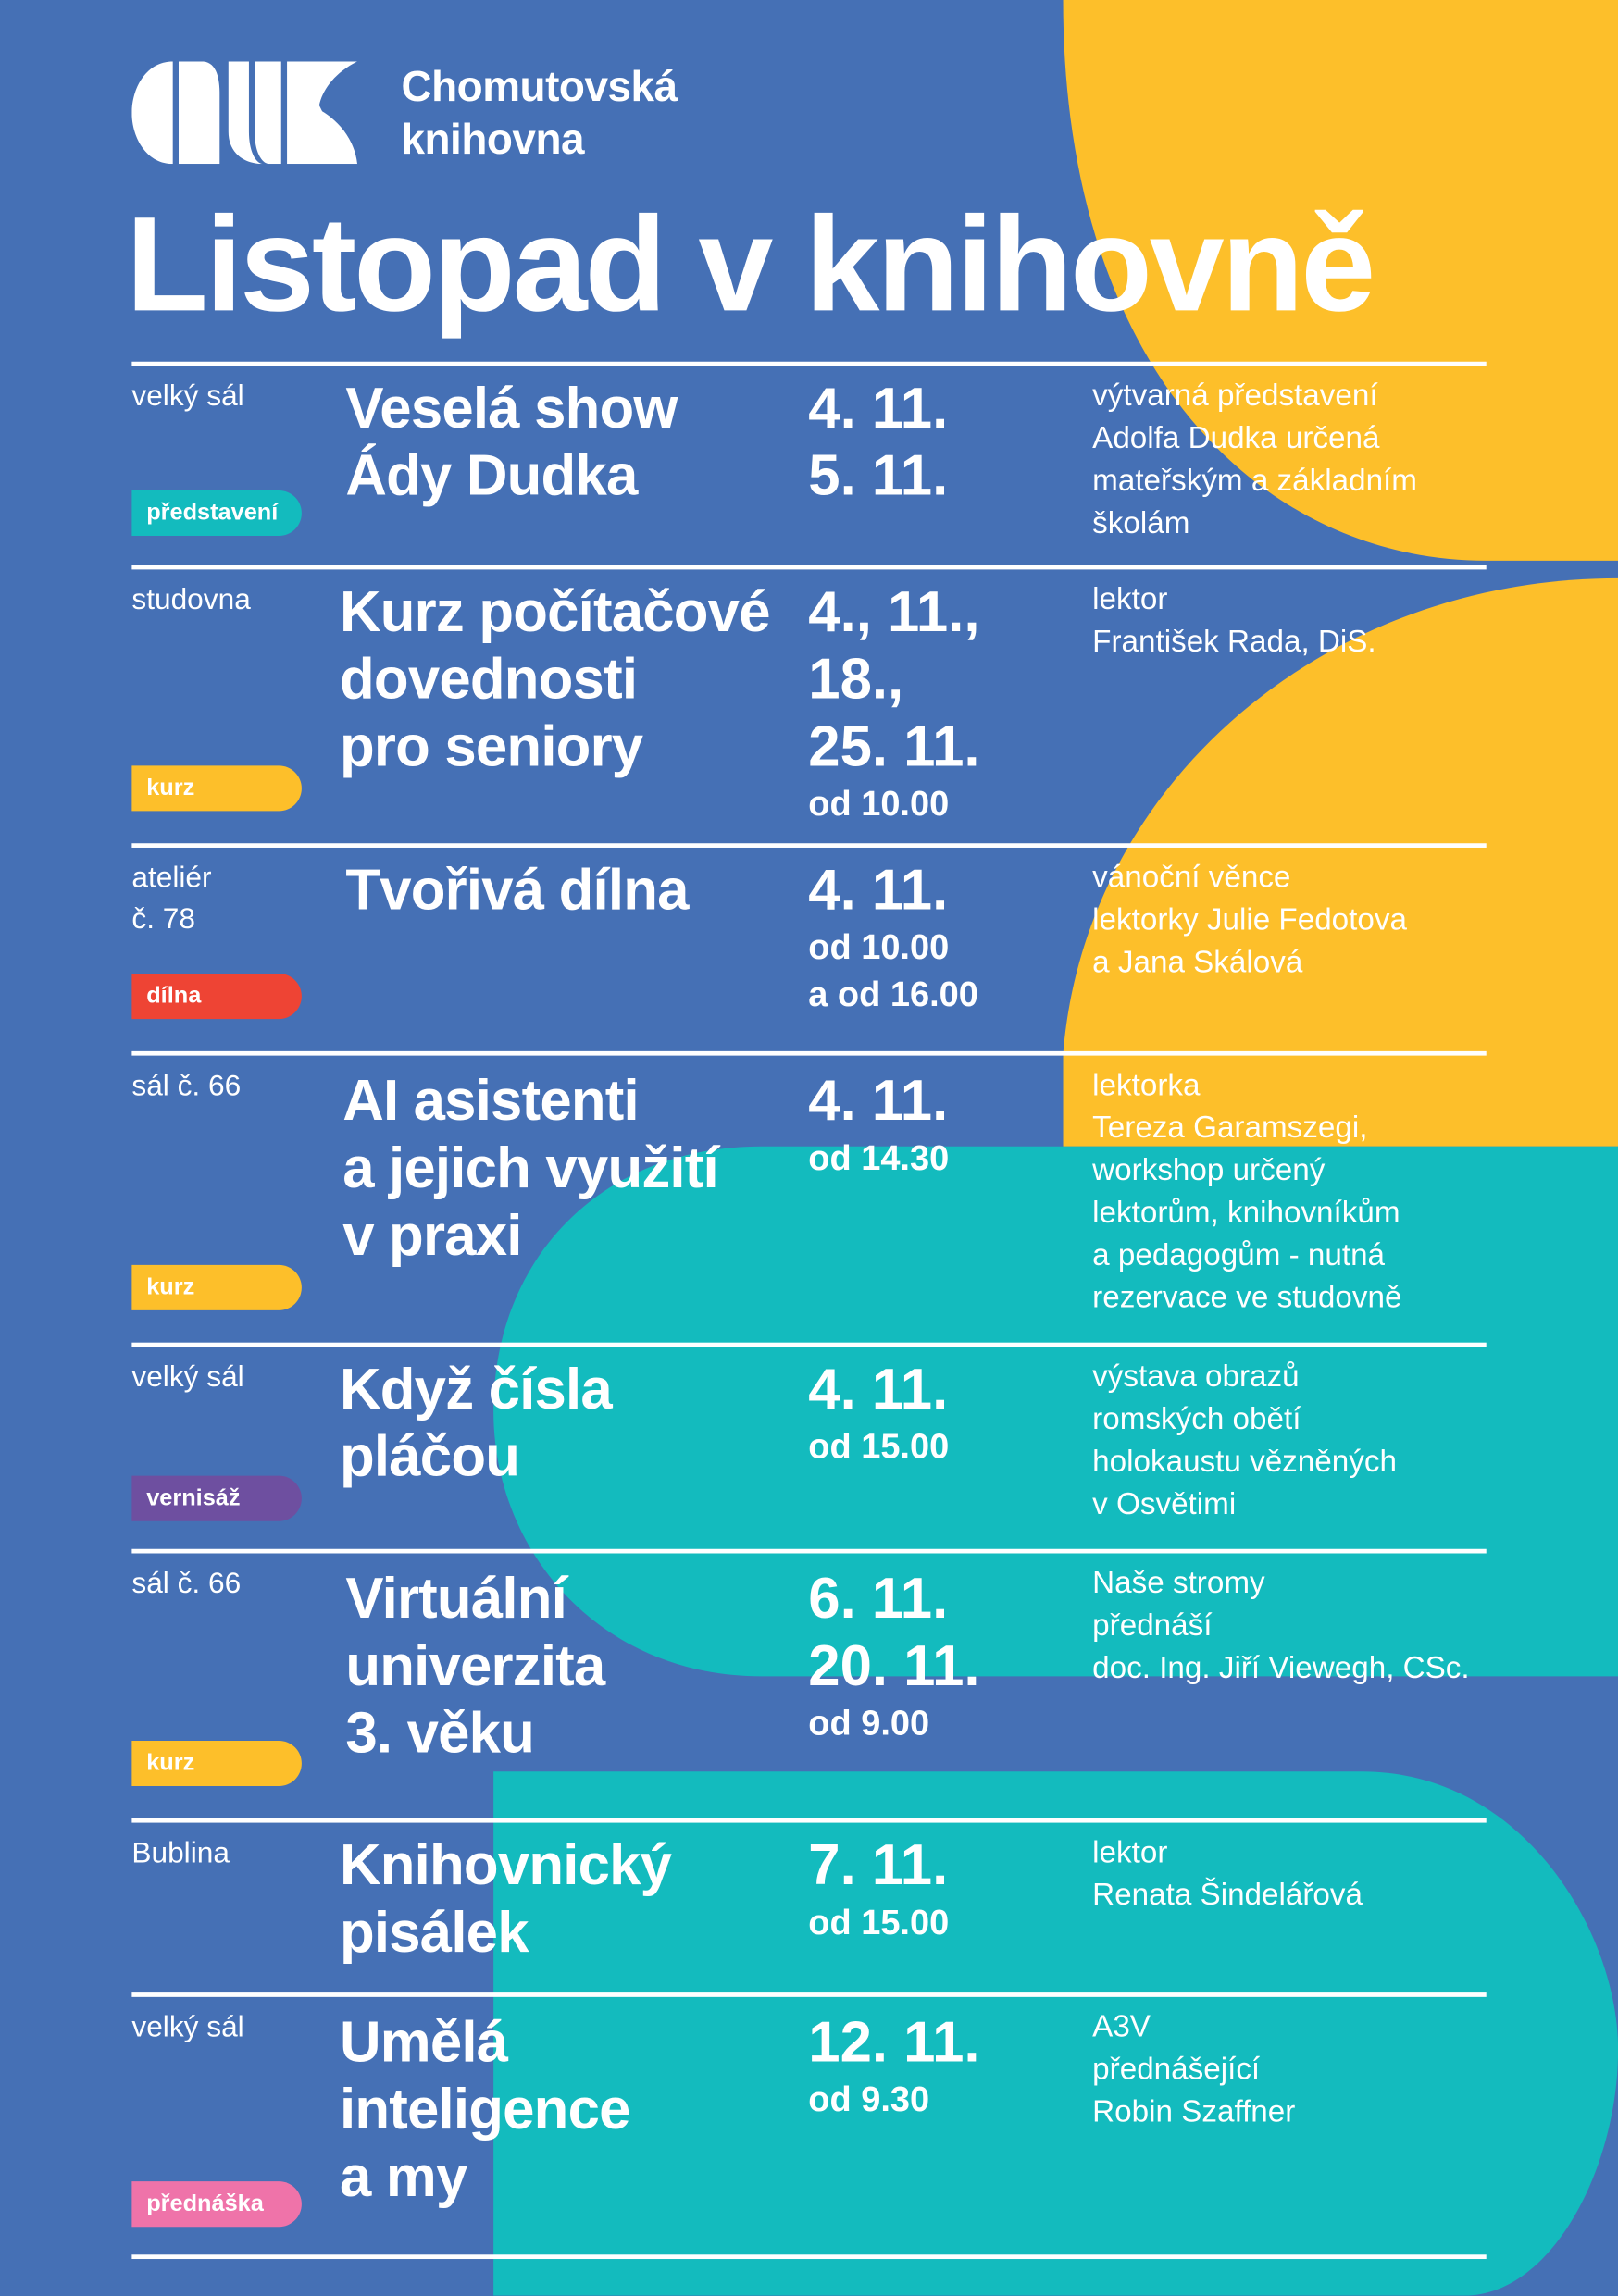 This screenshot has height=2296, width=1618. I want to click on title-line: a my, so click(403, 2178).